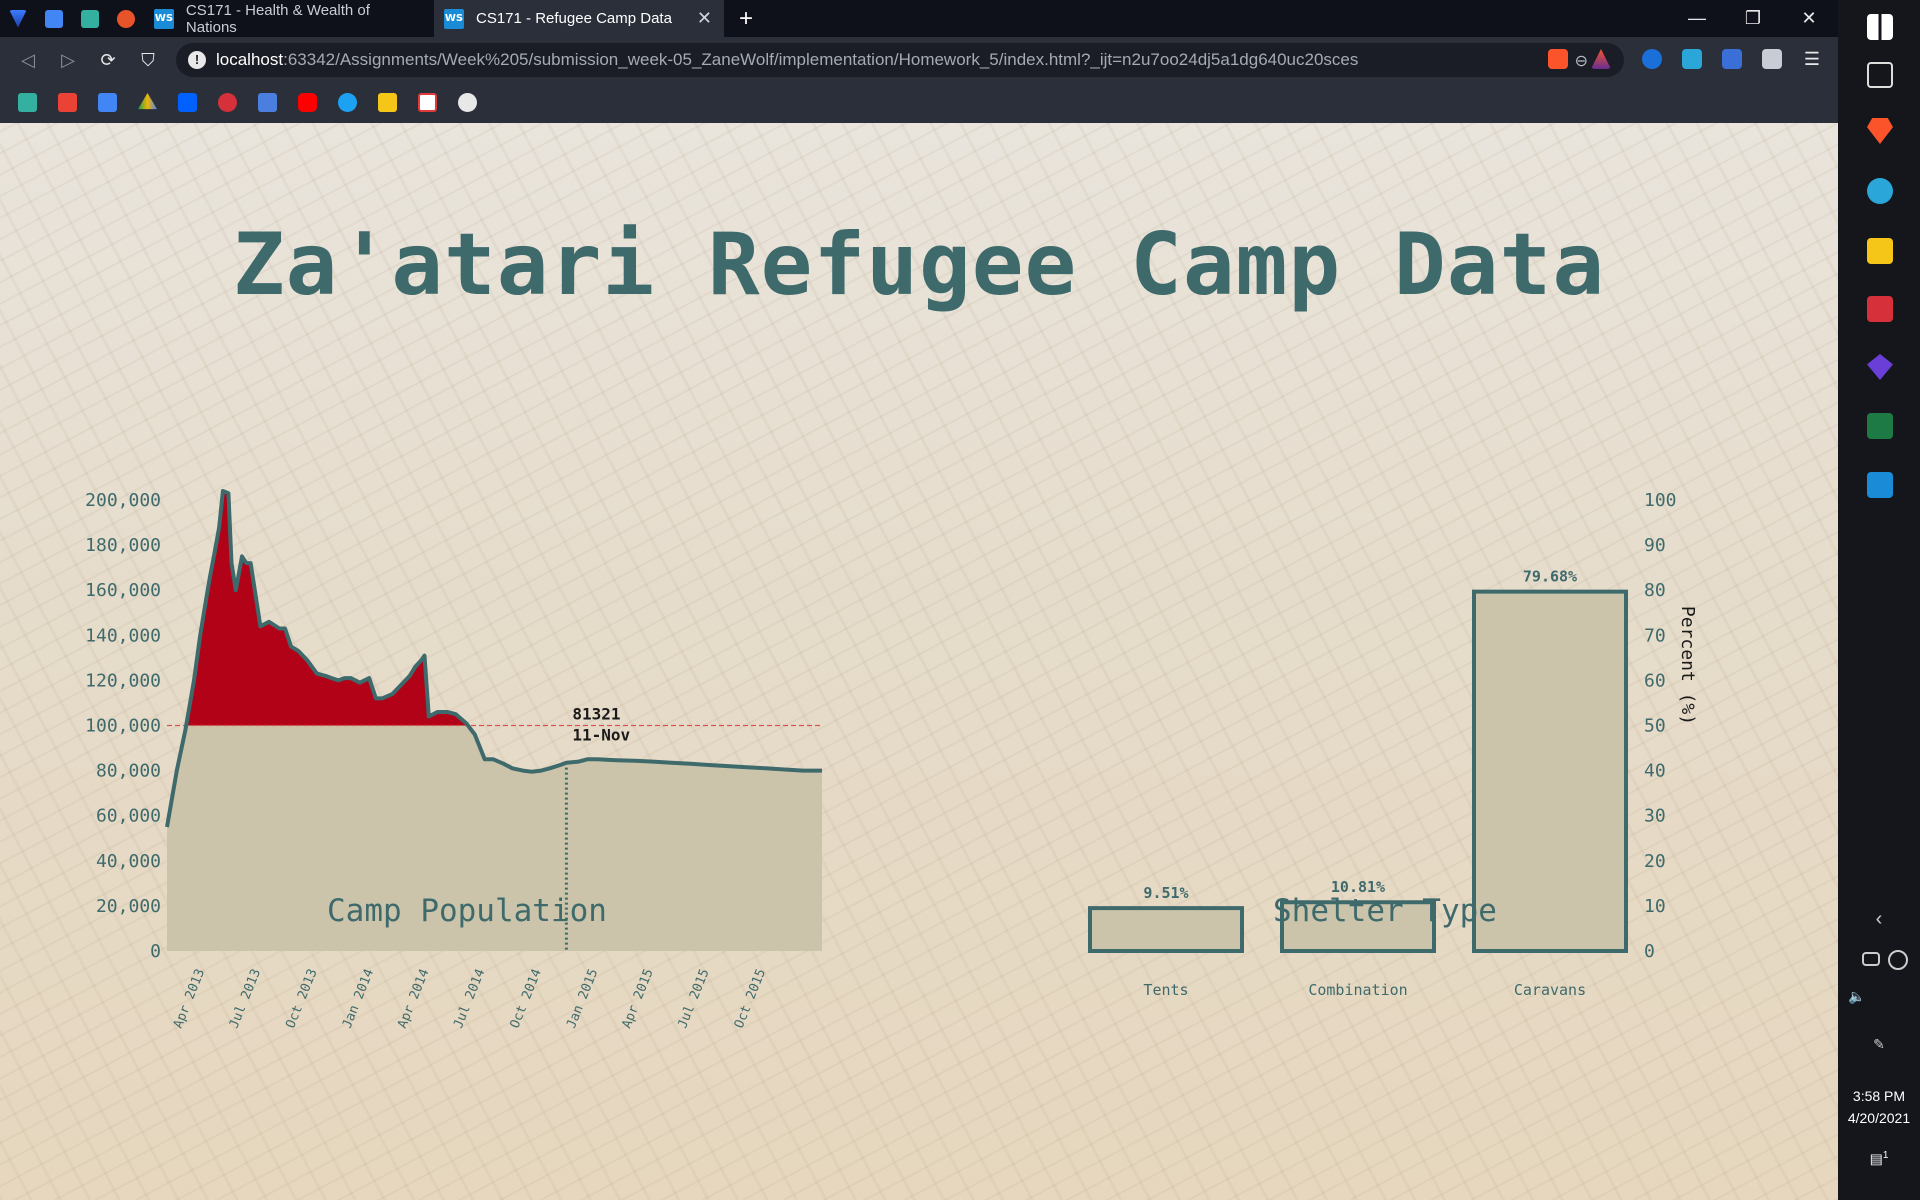 This screenshot has width=1920, height=1200. Describe the element at coordinates (596, 714) in the screenshot. I see `tooltip-value: 81321` at that location.